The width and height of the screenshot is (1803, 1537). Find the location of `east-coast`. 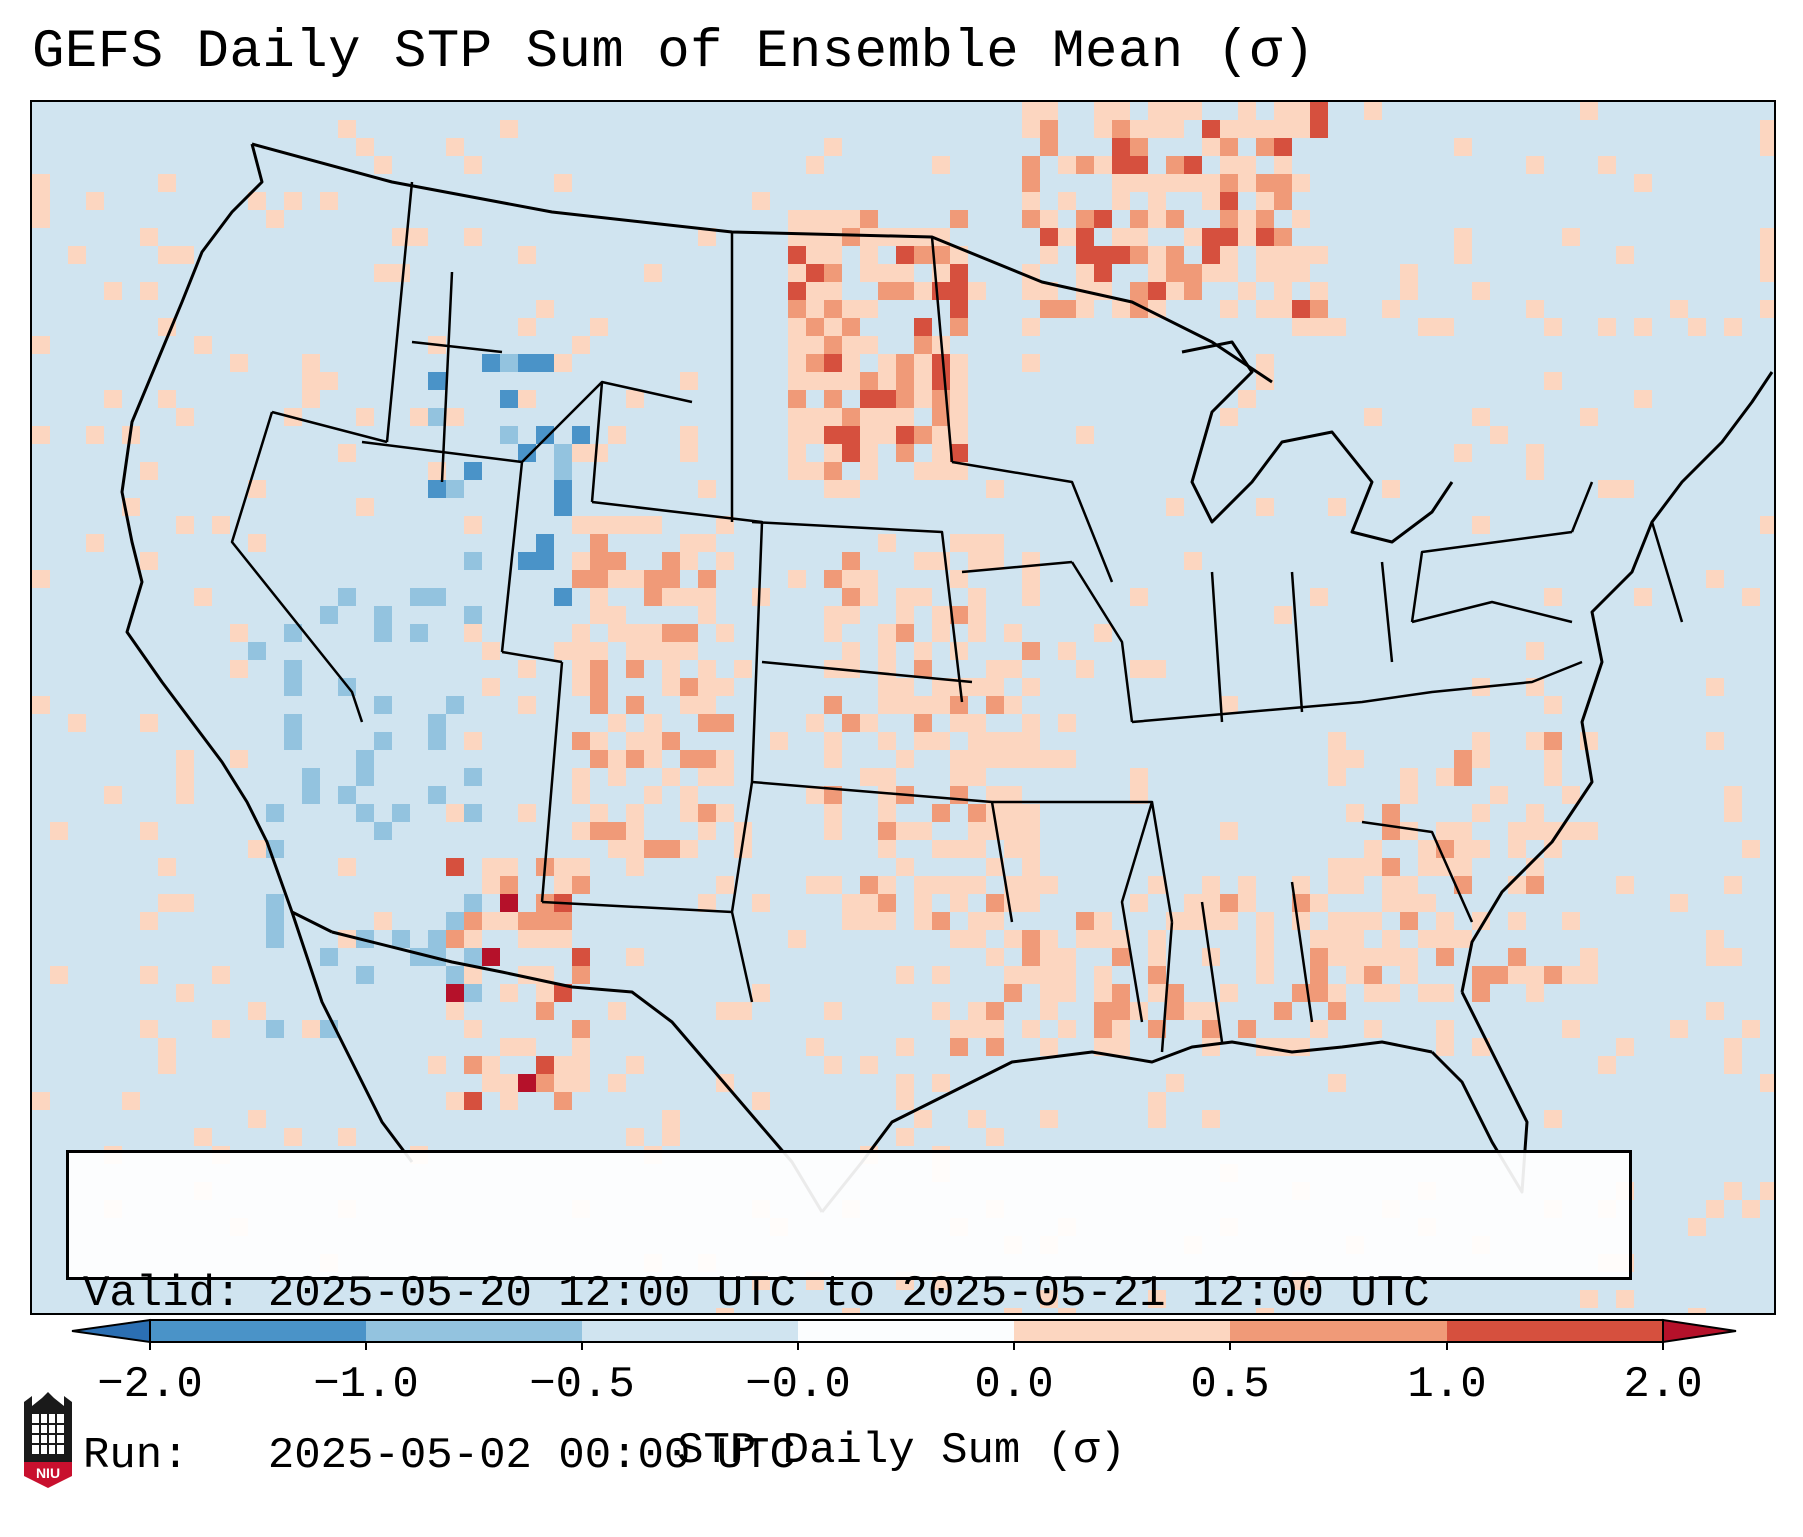

east-coast is located at coordinates (1617, 682).